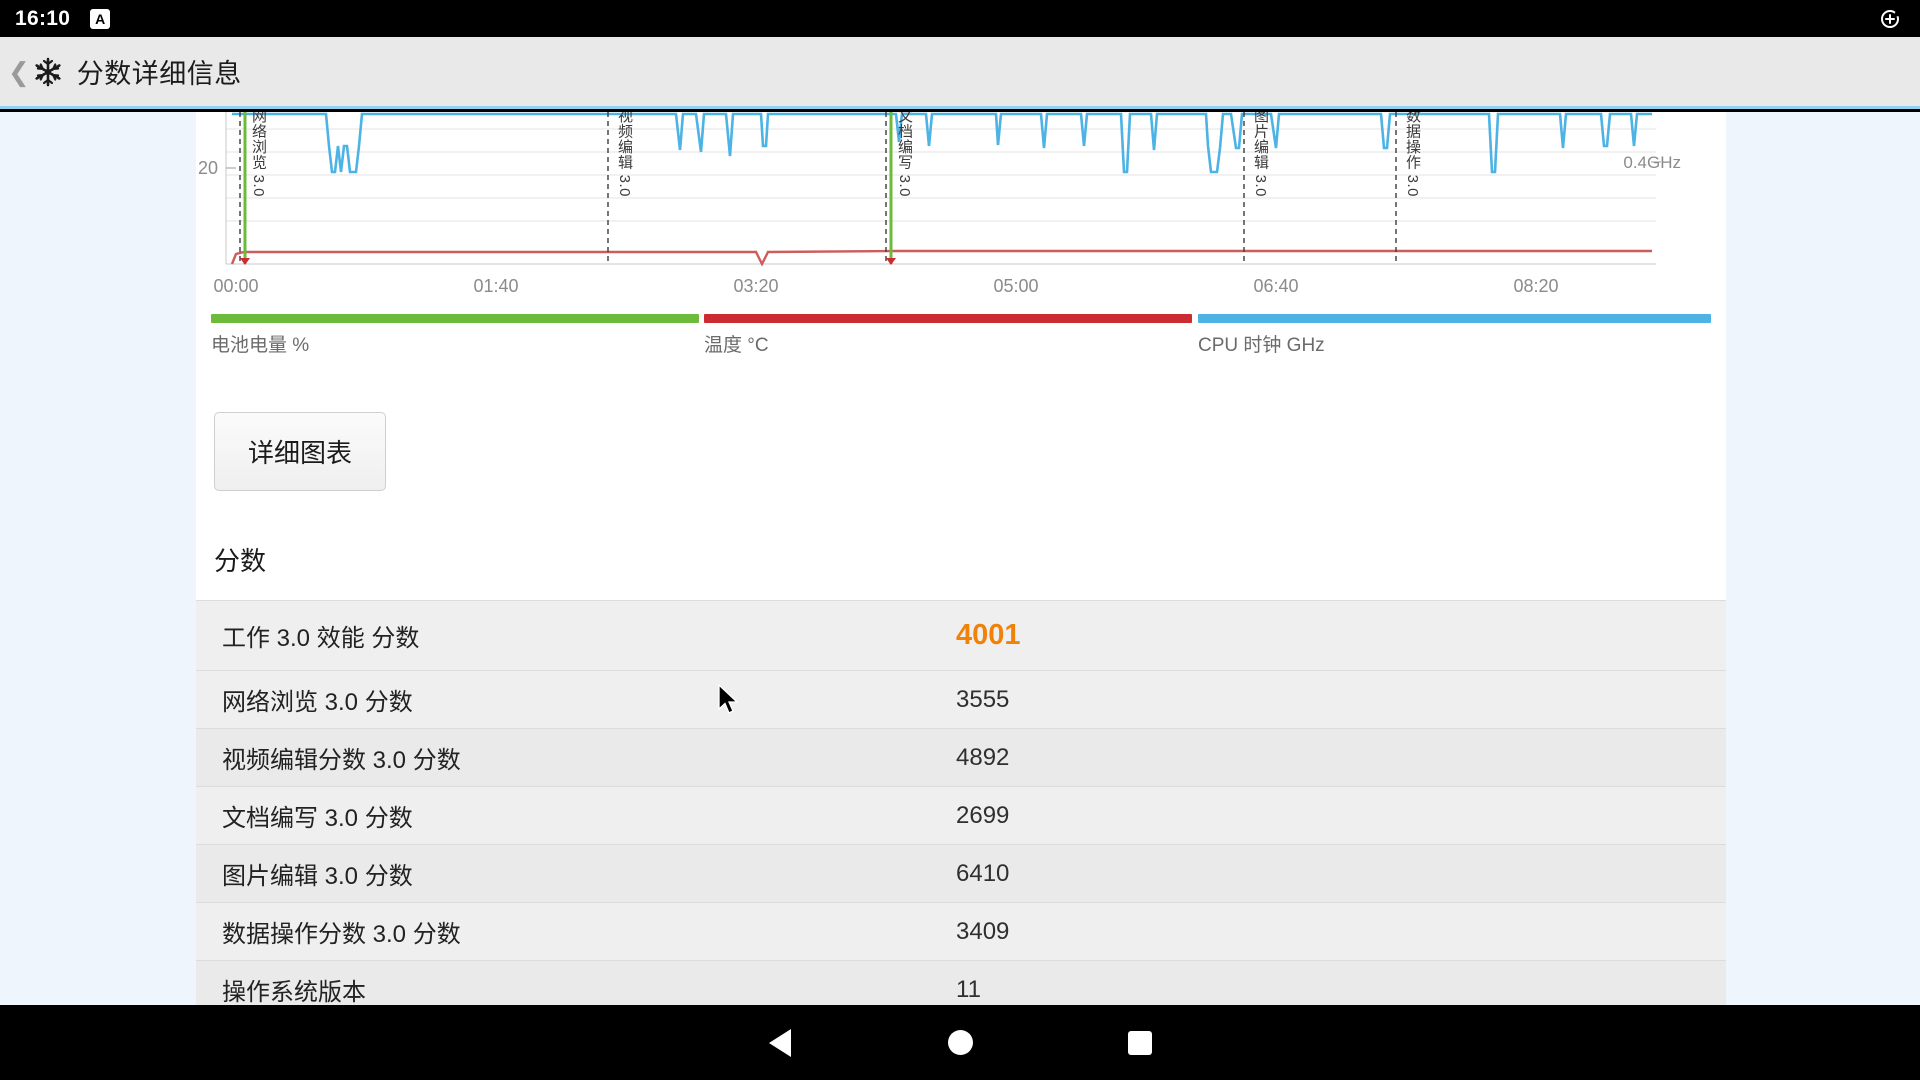 This screenshot has width=1920, height=1080. What do you see at coordinates (968, 989) in the screenshot?
I see `score-value: 11` at bounding box center [968, 989].